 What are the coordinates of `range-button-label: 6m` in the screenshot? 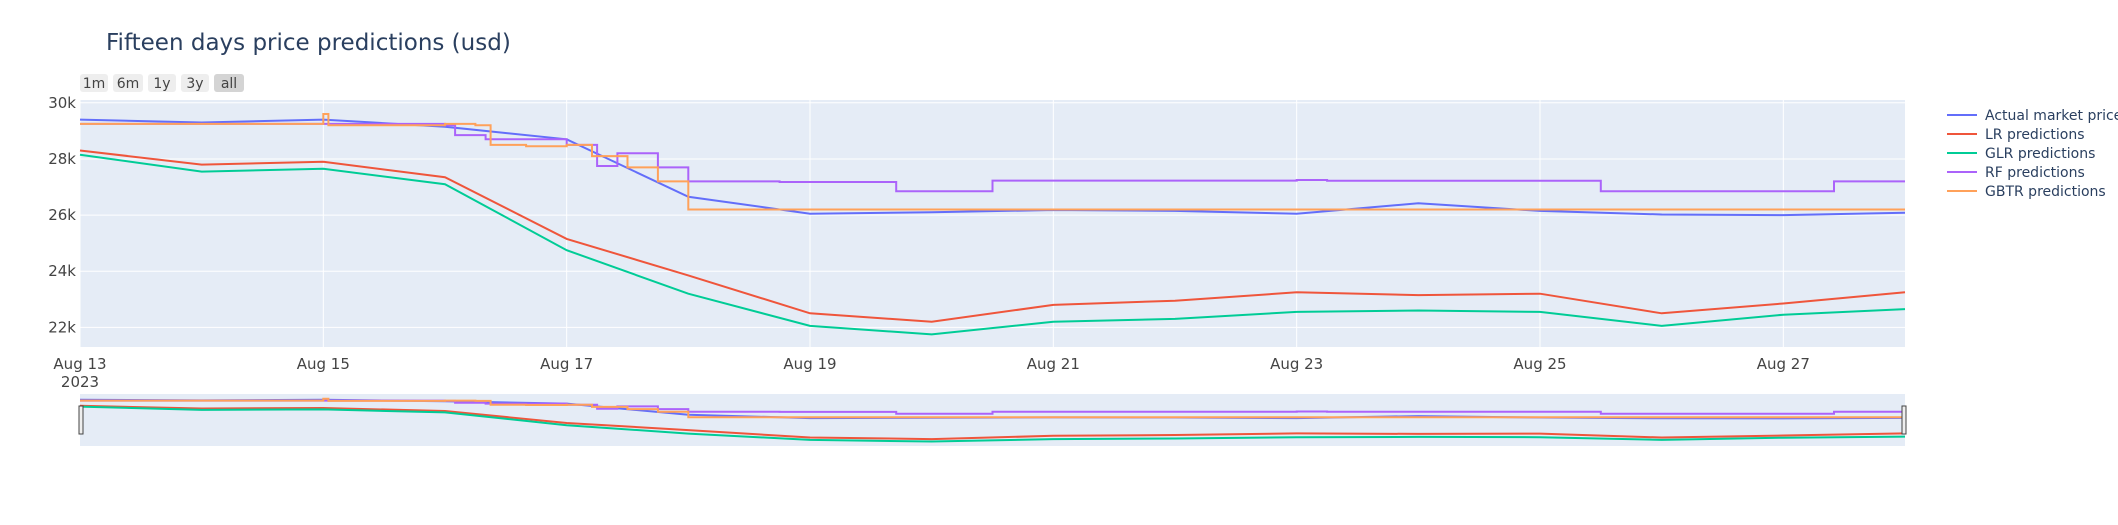 It's located at (128, 84).